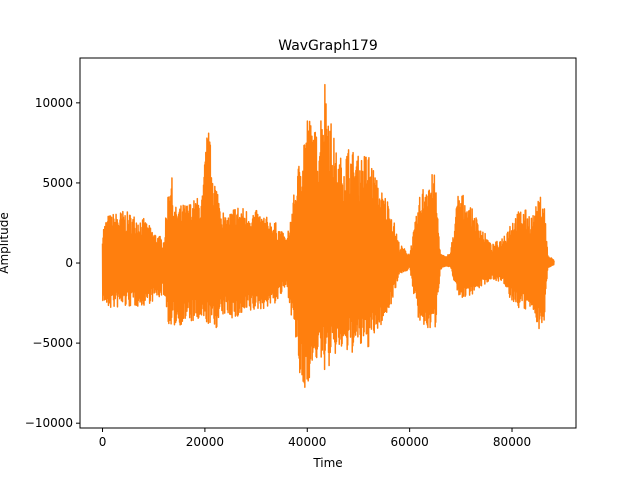 The width and height of the screenshot is (640, 480). What do you see at coordinates (57, 183) in the screenshot?
I see `y-tick-label: 5000` at bounding box center [57, 183].